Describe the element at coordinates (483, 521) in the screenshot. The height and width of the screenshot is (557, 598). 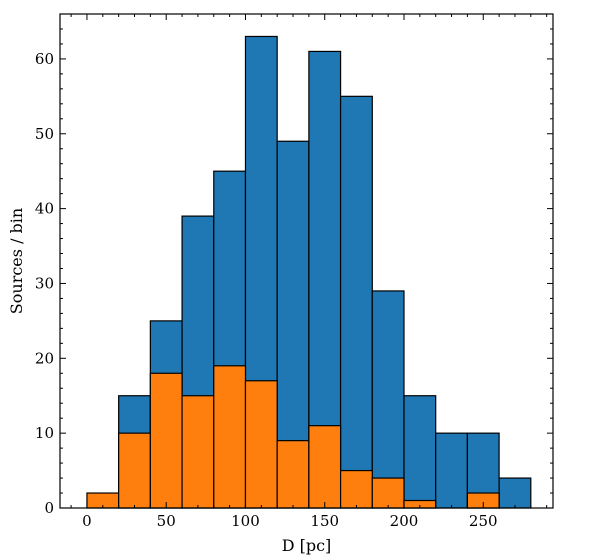
I see `x-tick-label: 250` at that location.